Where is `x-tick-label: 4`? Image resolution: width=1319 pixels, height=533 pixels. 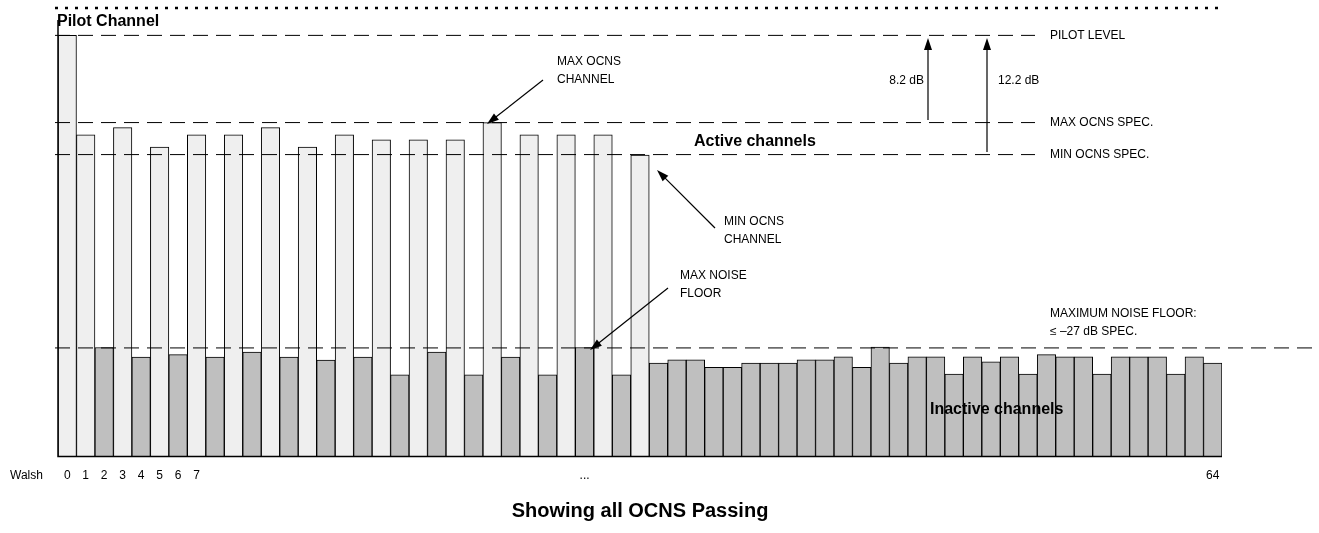
x-tick-label: 4 is located at coordinates (141, 475).